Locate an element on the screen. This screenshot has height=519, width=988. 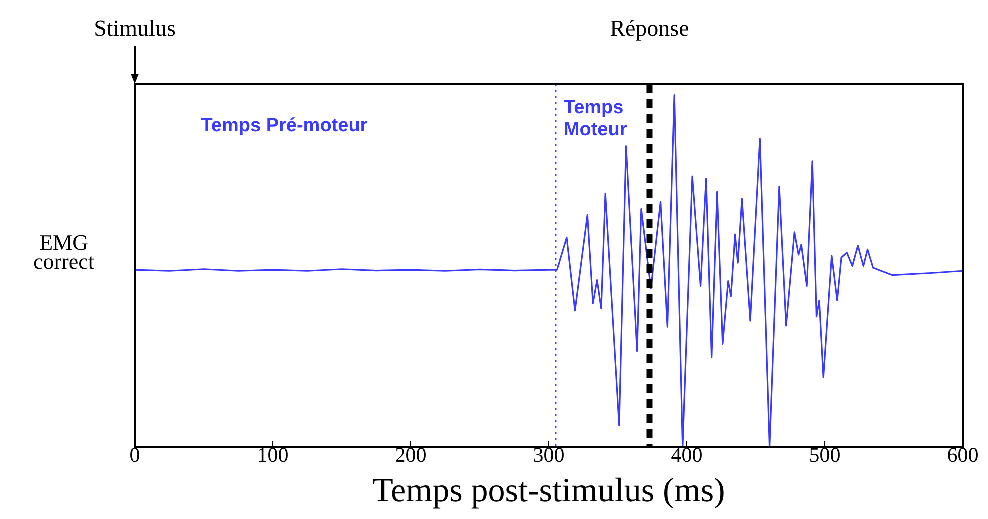
x-tick-label: 500 is located at coordinates (825, 455).